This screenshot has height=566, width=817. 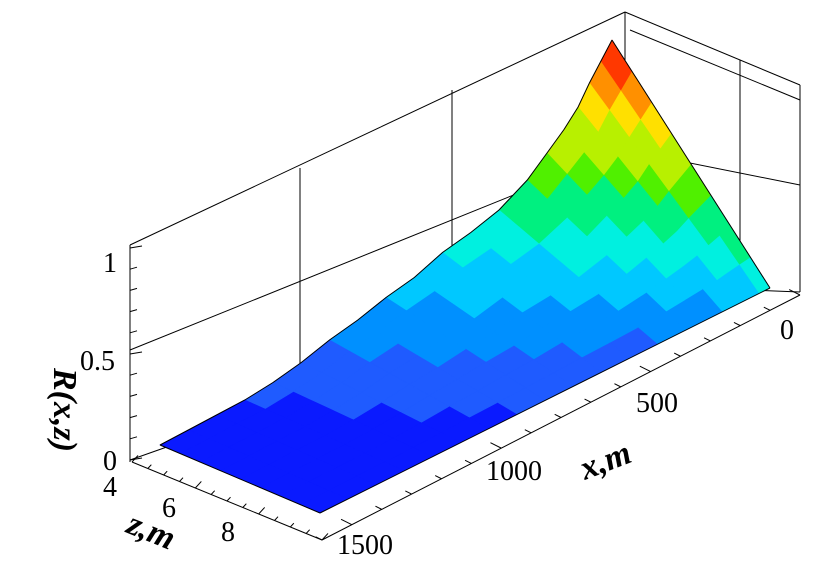 What do you see at coordinates (657, 403) in the screenshot?
I see `x-tick-label: 500` at bounding box center [657, 403].